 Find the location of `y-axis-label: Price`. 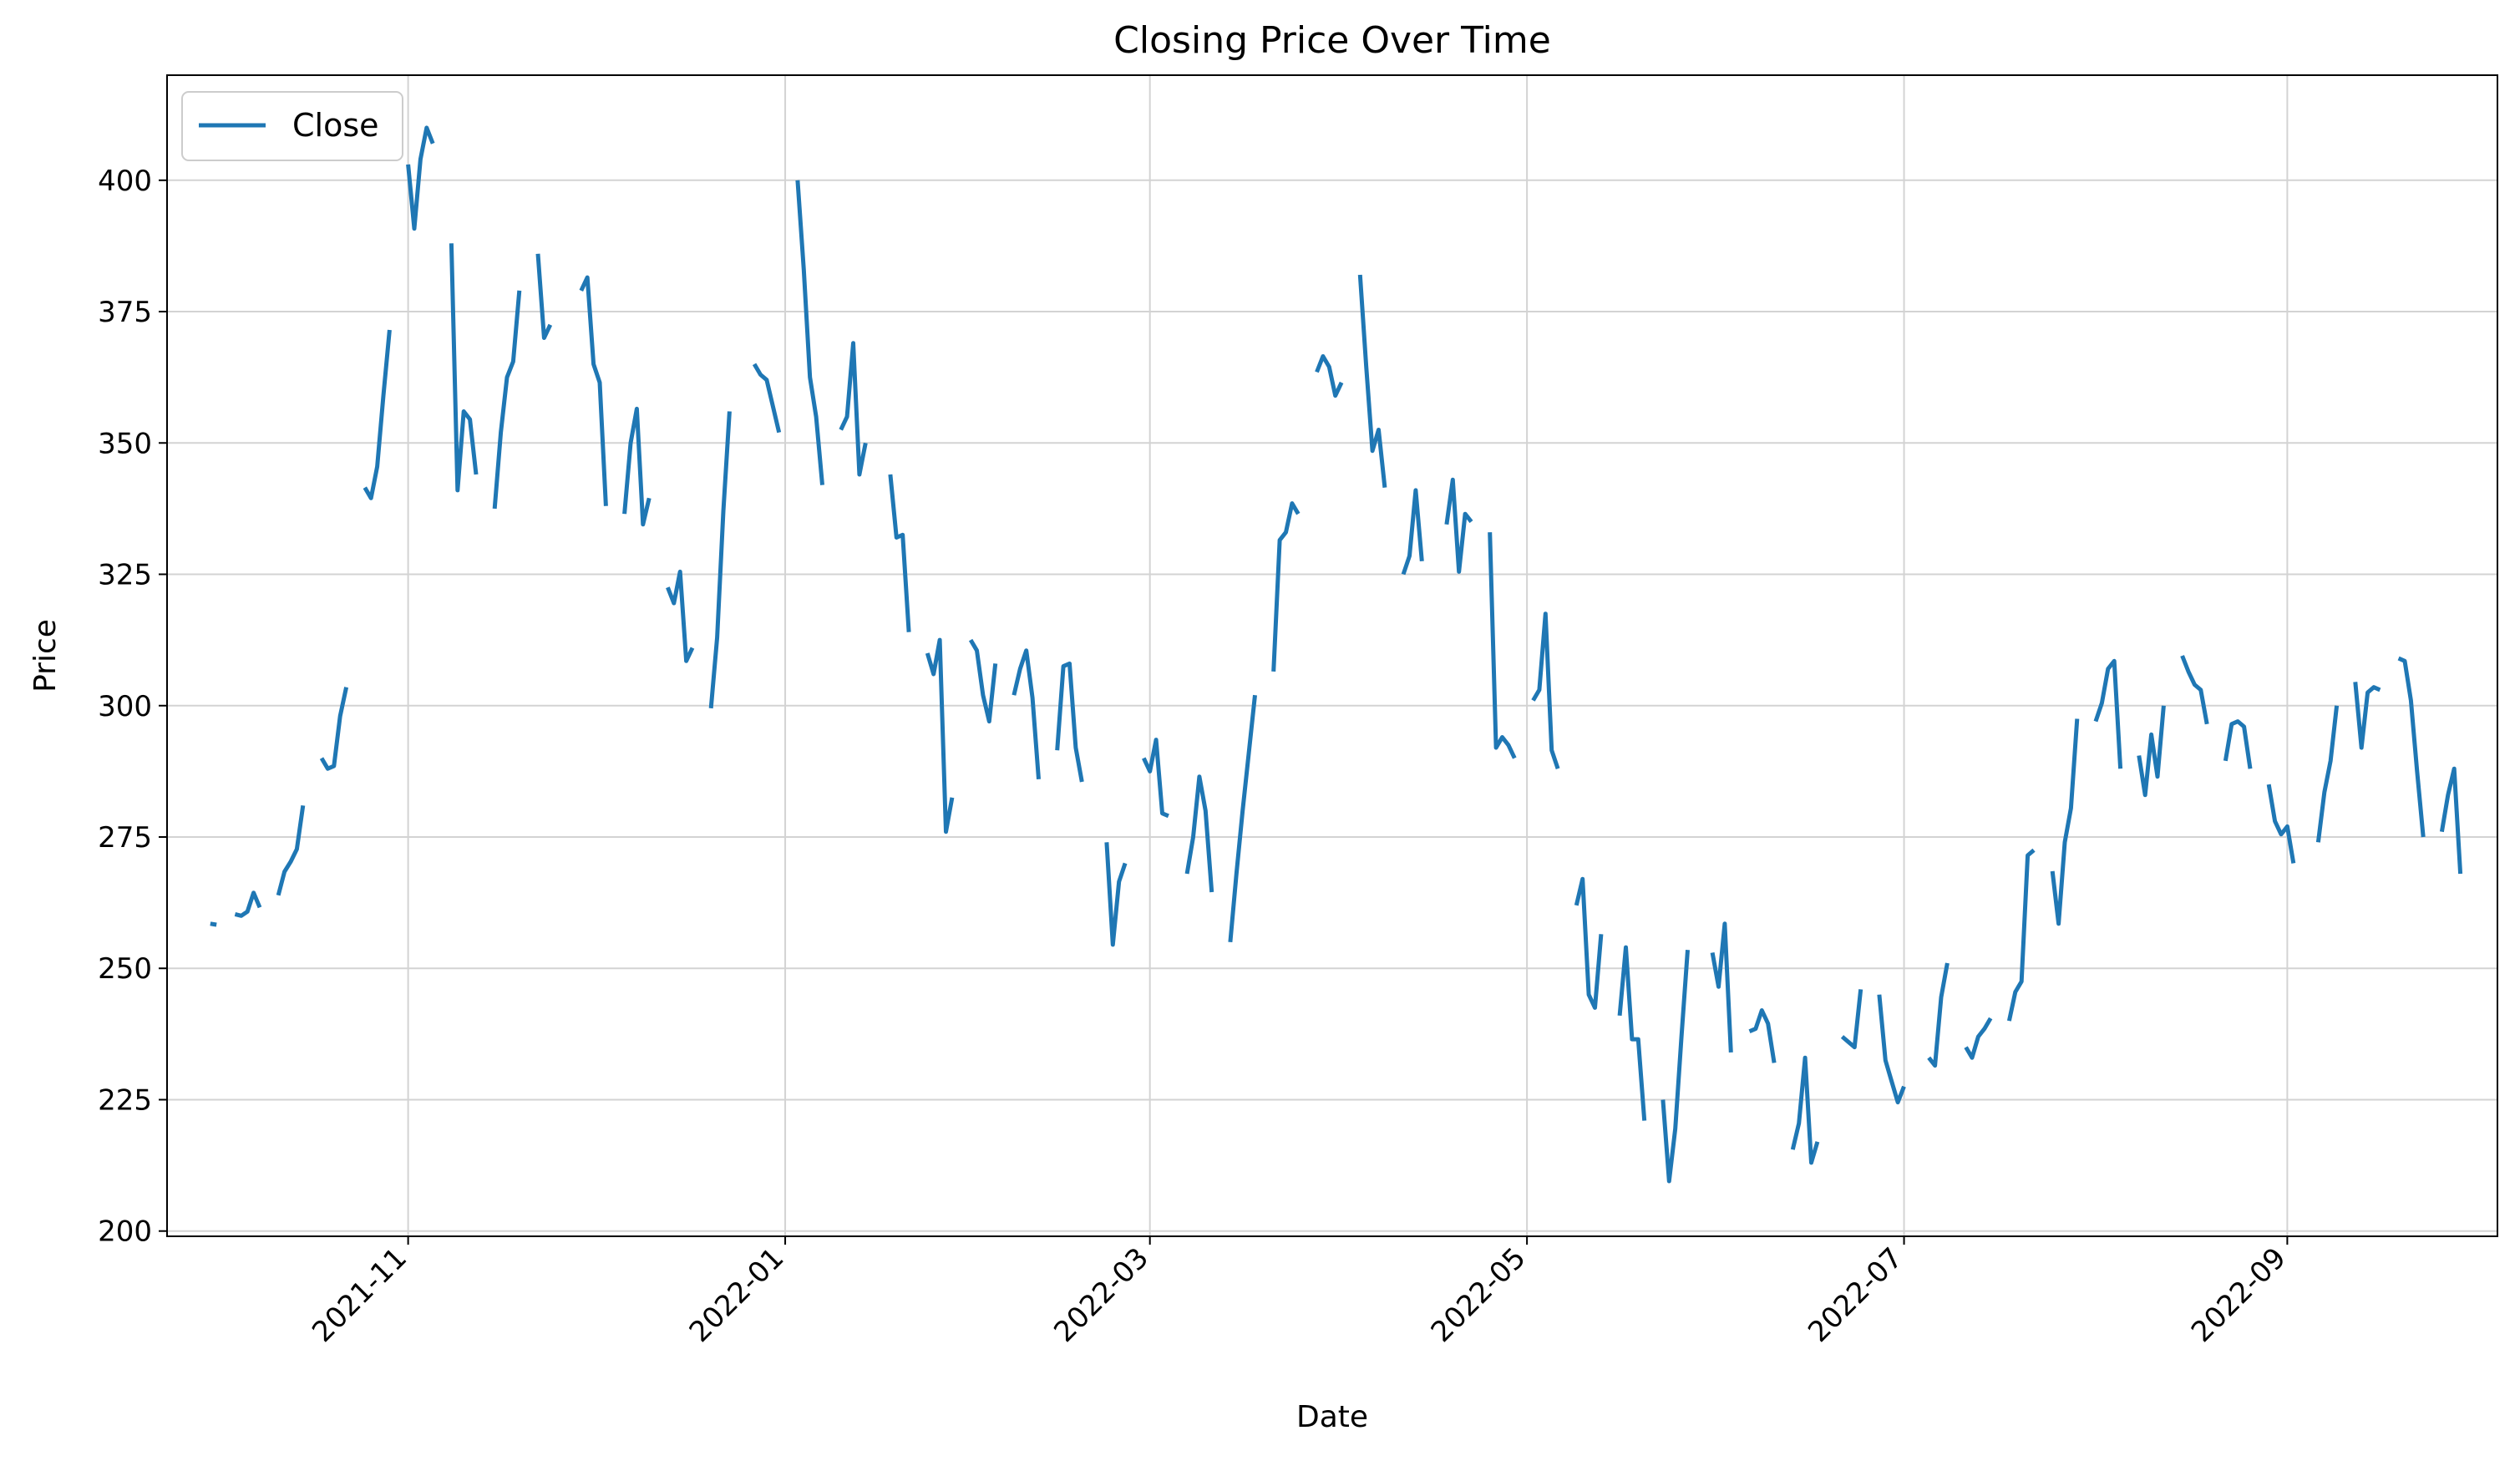

y-axis-label: Price is located at coordinates (45, 656).